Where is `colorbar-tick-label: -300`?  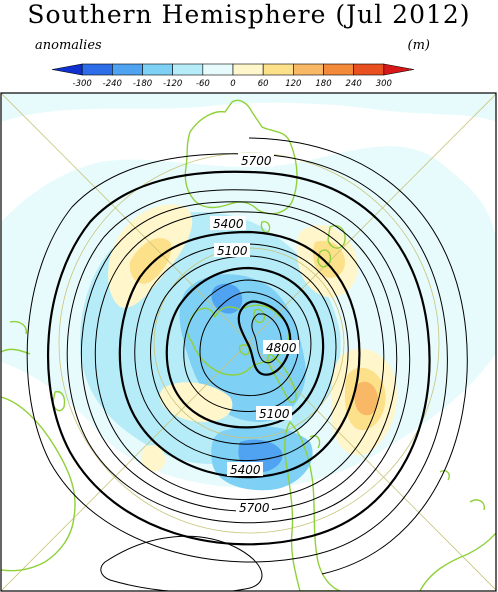
colorbar-tick-label: -300 is located at coordinates (82, 84).